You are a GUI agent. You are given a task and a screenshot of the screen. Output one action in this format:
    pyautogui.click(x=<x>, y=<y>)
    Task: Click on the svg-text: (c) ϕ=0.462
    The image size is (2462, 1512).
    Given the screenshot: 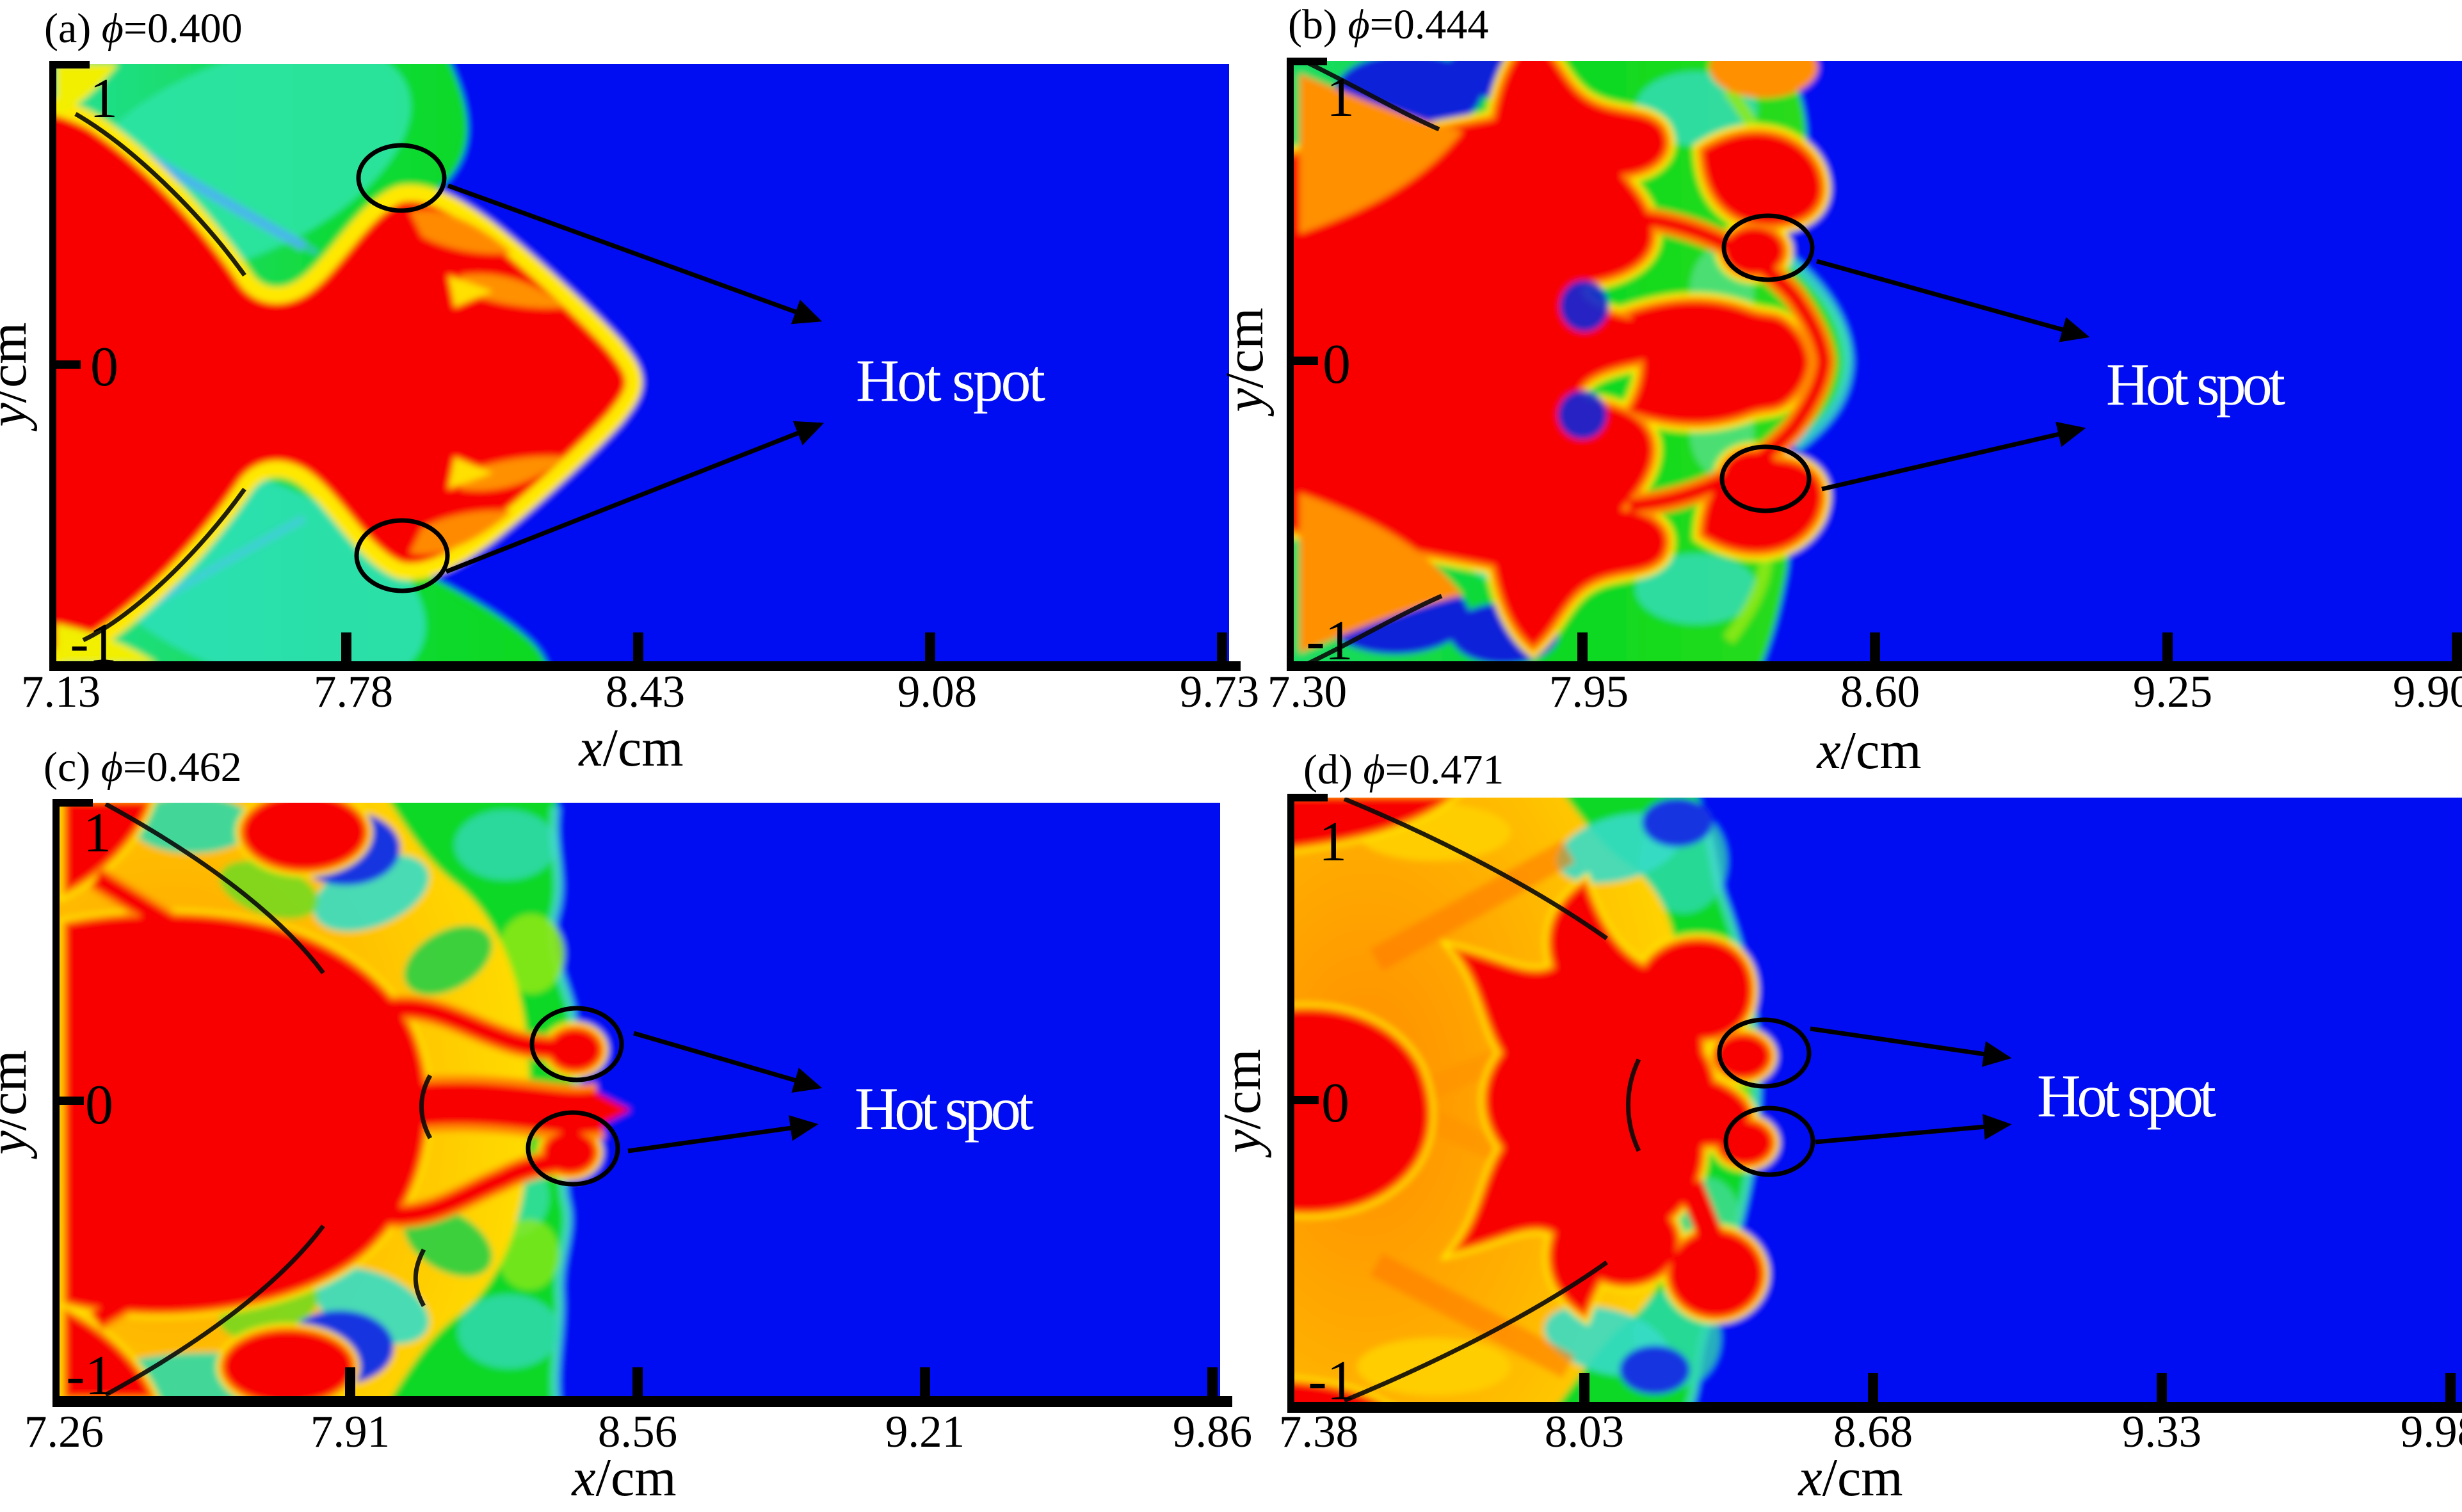 What is the action you would take?
    pyautogui.click(x=143, y=767)
    